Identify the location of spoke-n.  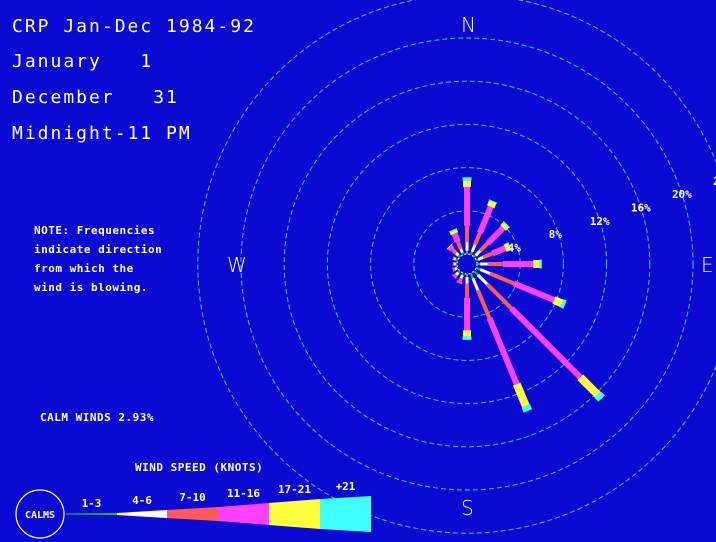
(467, 215).